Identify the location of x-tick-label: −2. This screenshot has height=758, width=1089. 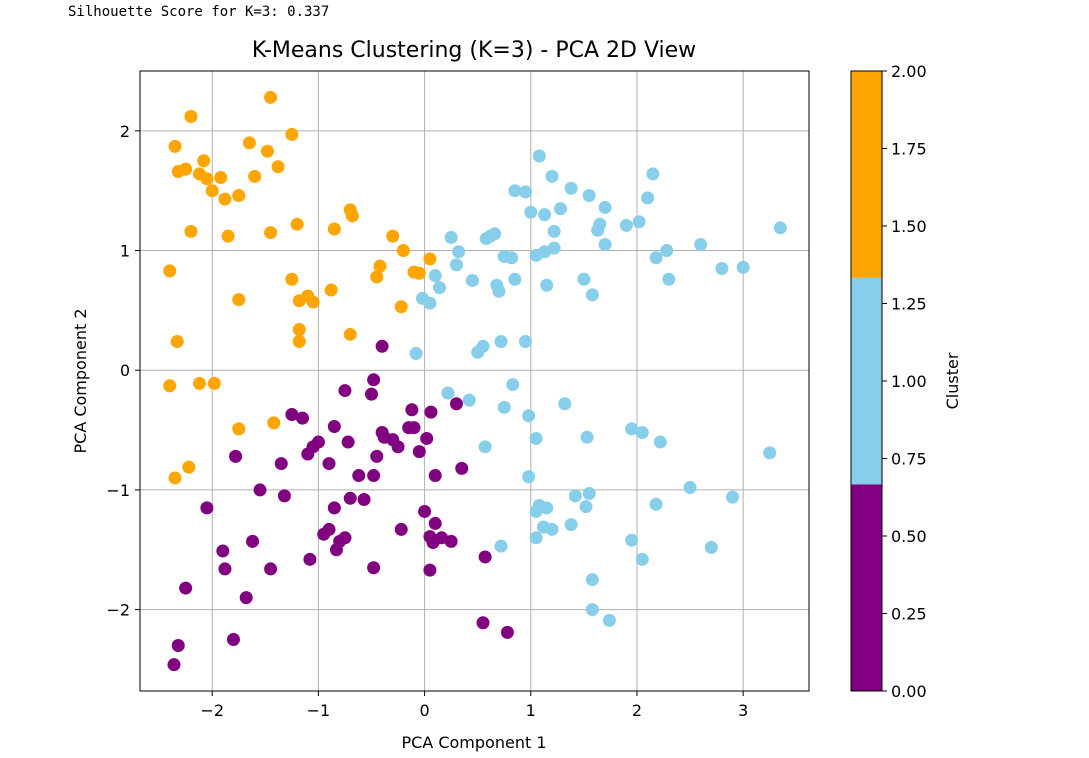
(212, 710).